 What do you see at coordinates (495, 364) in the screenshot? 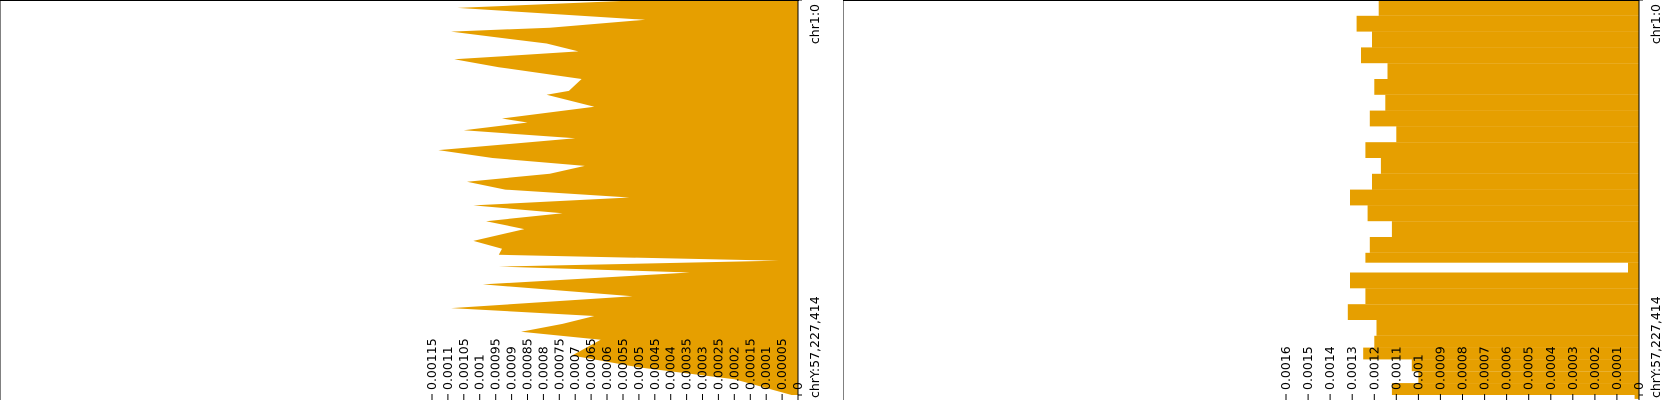
I see `value-tick-label: 0.00095` at bounding box center [495, 364].